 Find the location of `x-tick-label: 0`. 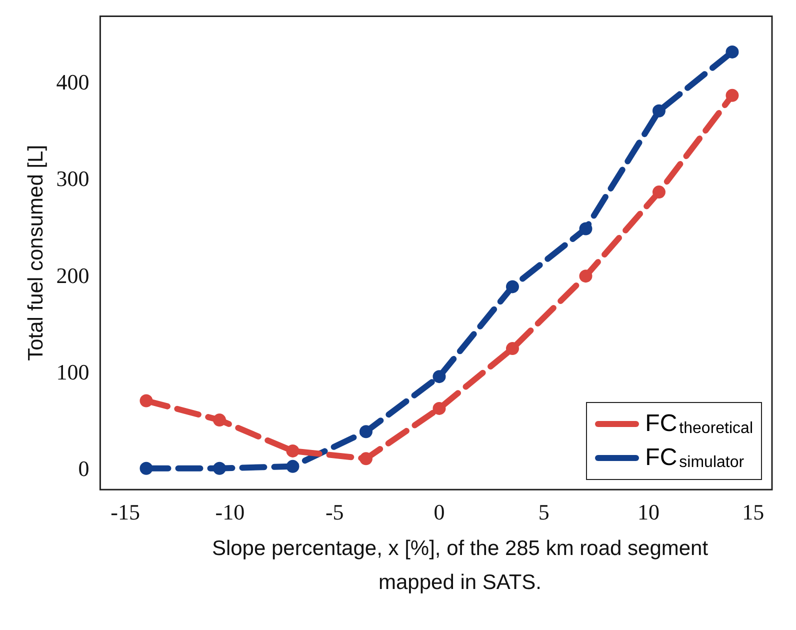

x-tick-label: 0 is located at coordinates (439, 512).